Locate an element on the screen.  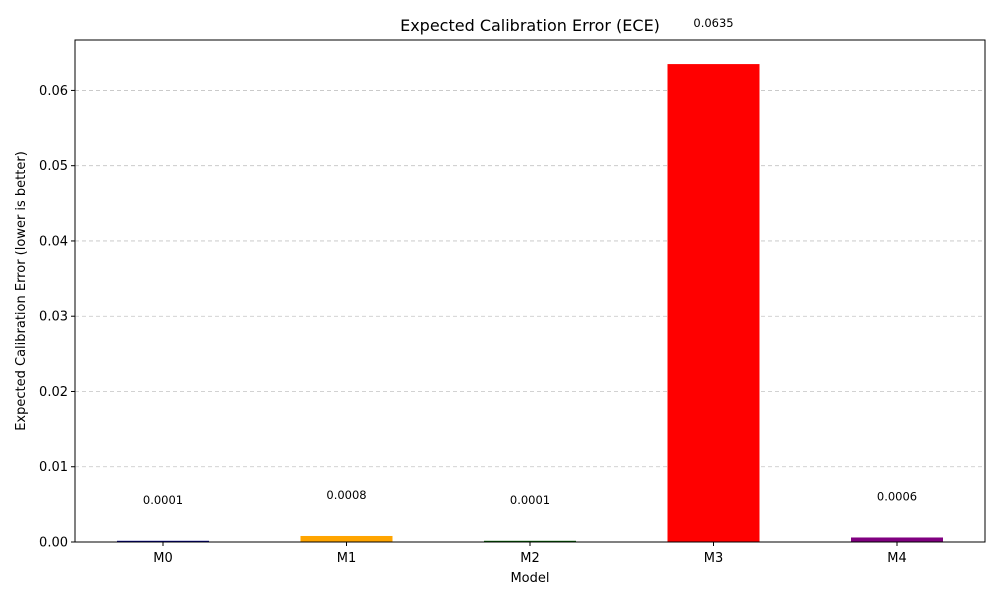
data-label-m3: 0.0635 is located at coordinates (713, 23).